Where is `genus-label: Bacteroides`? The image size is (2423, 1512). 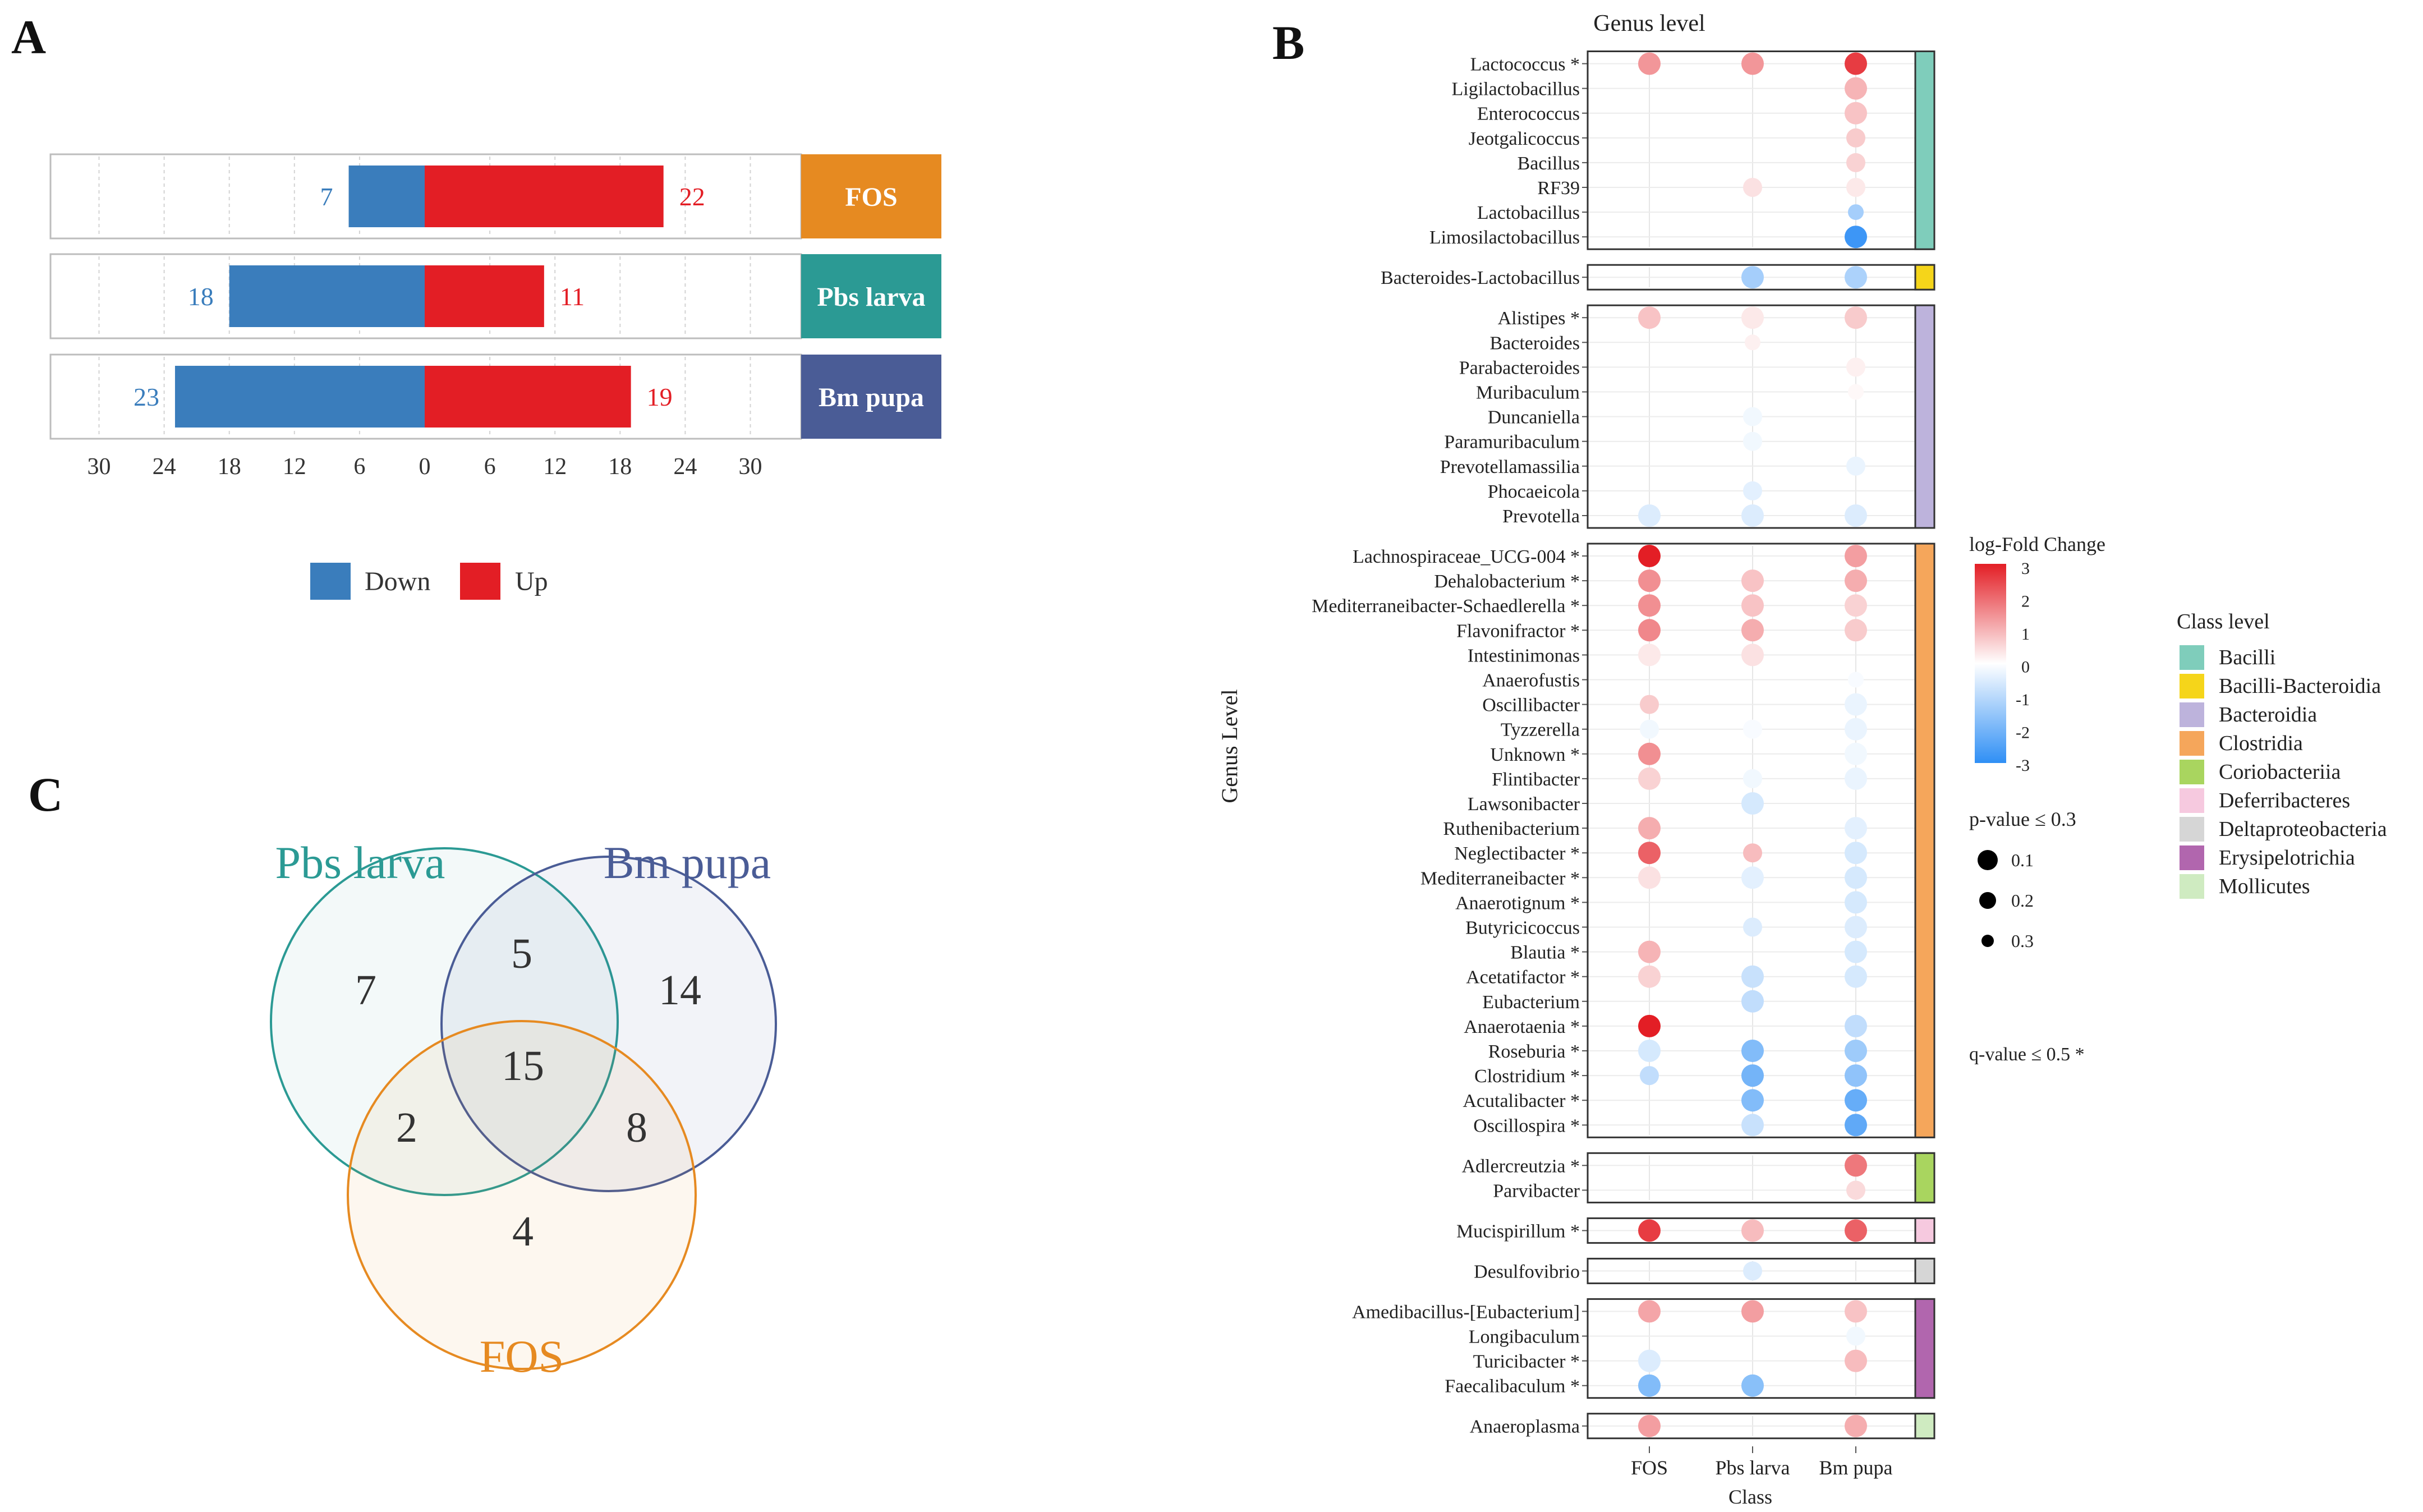 genus-label: Bacteroides is located at coordinates (1535, 343).